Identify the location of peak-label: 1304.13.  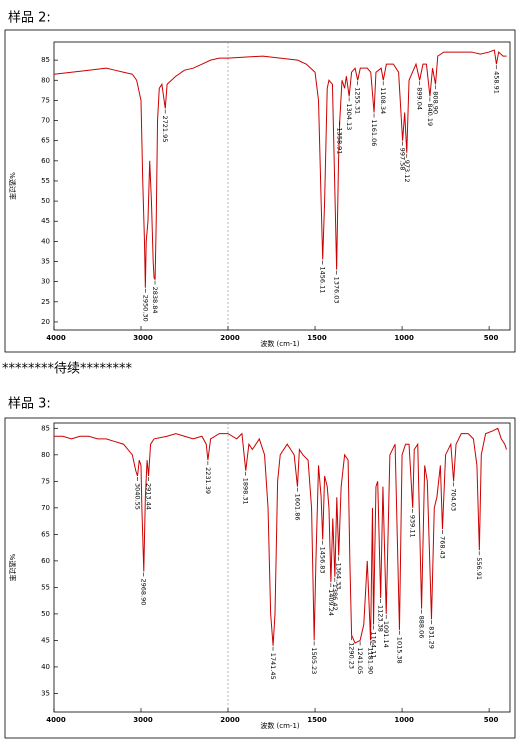
(349, 116).